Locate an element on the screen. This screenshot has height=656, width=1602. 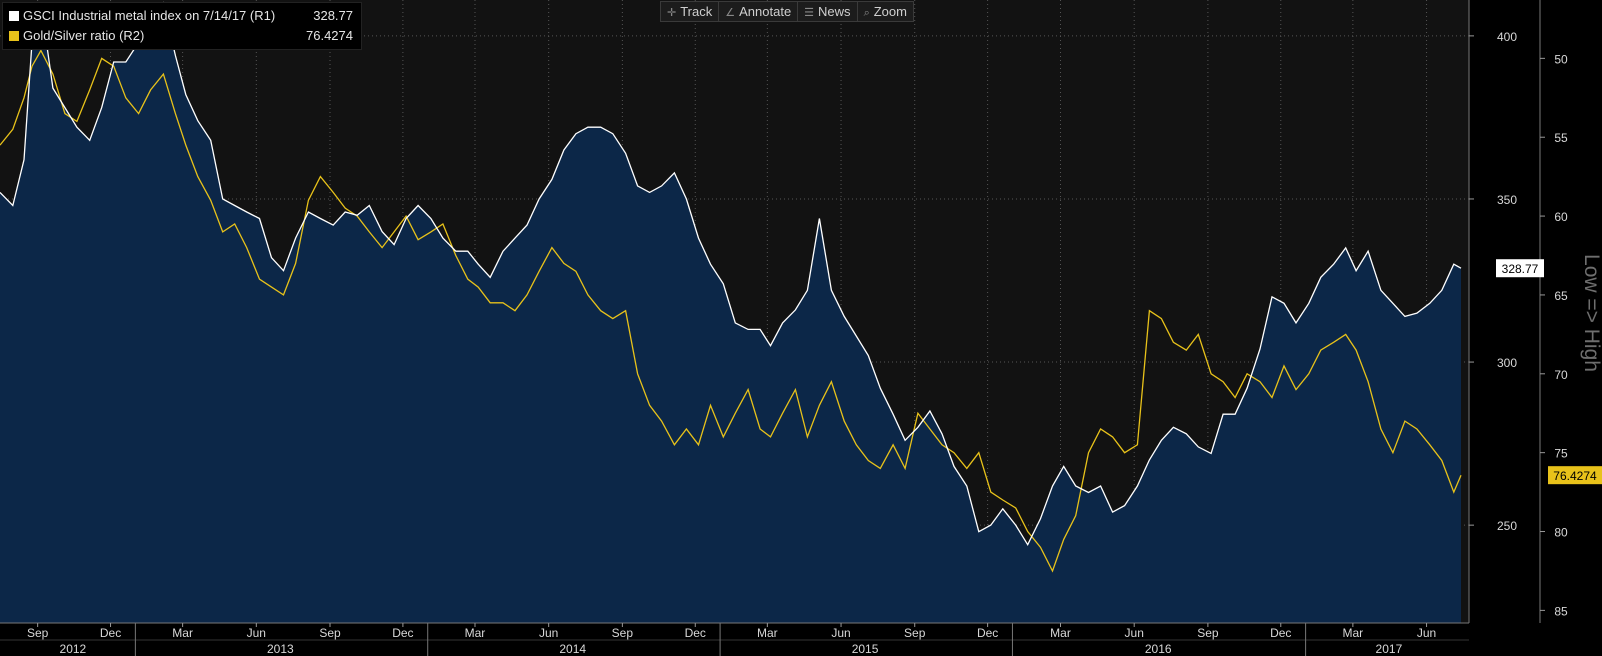
r2-tick-label: 65 is located at coordinates (1561, 296).